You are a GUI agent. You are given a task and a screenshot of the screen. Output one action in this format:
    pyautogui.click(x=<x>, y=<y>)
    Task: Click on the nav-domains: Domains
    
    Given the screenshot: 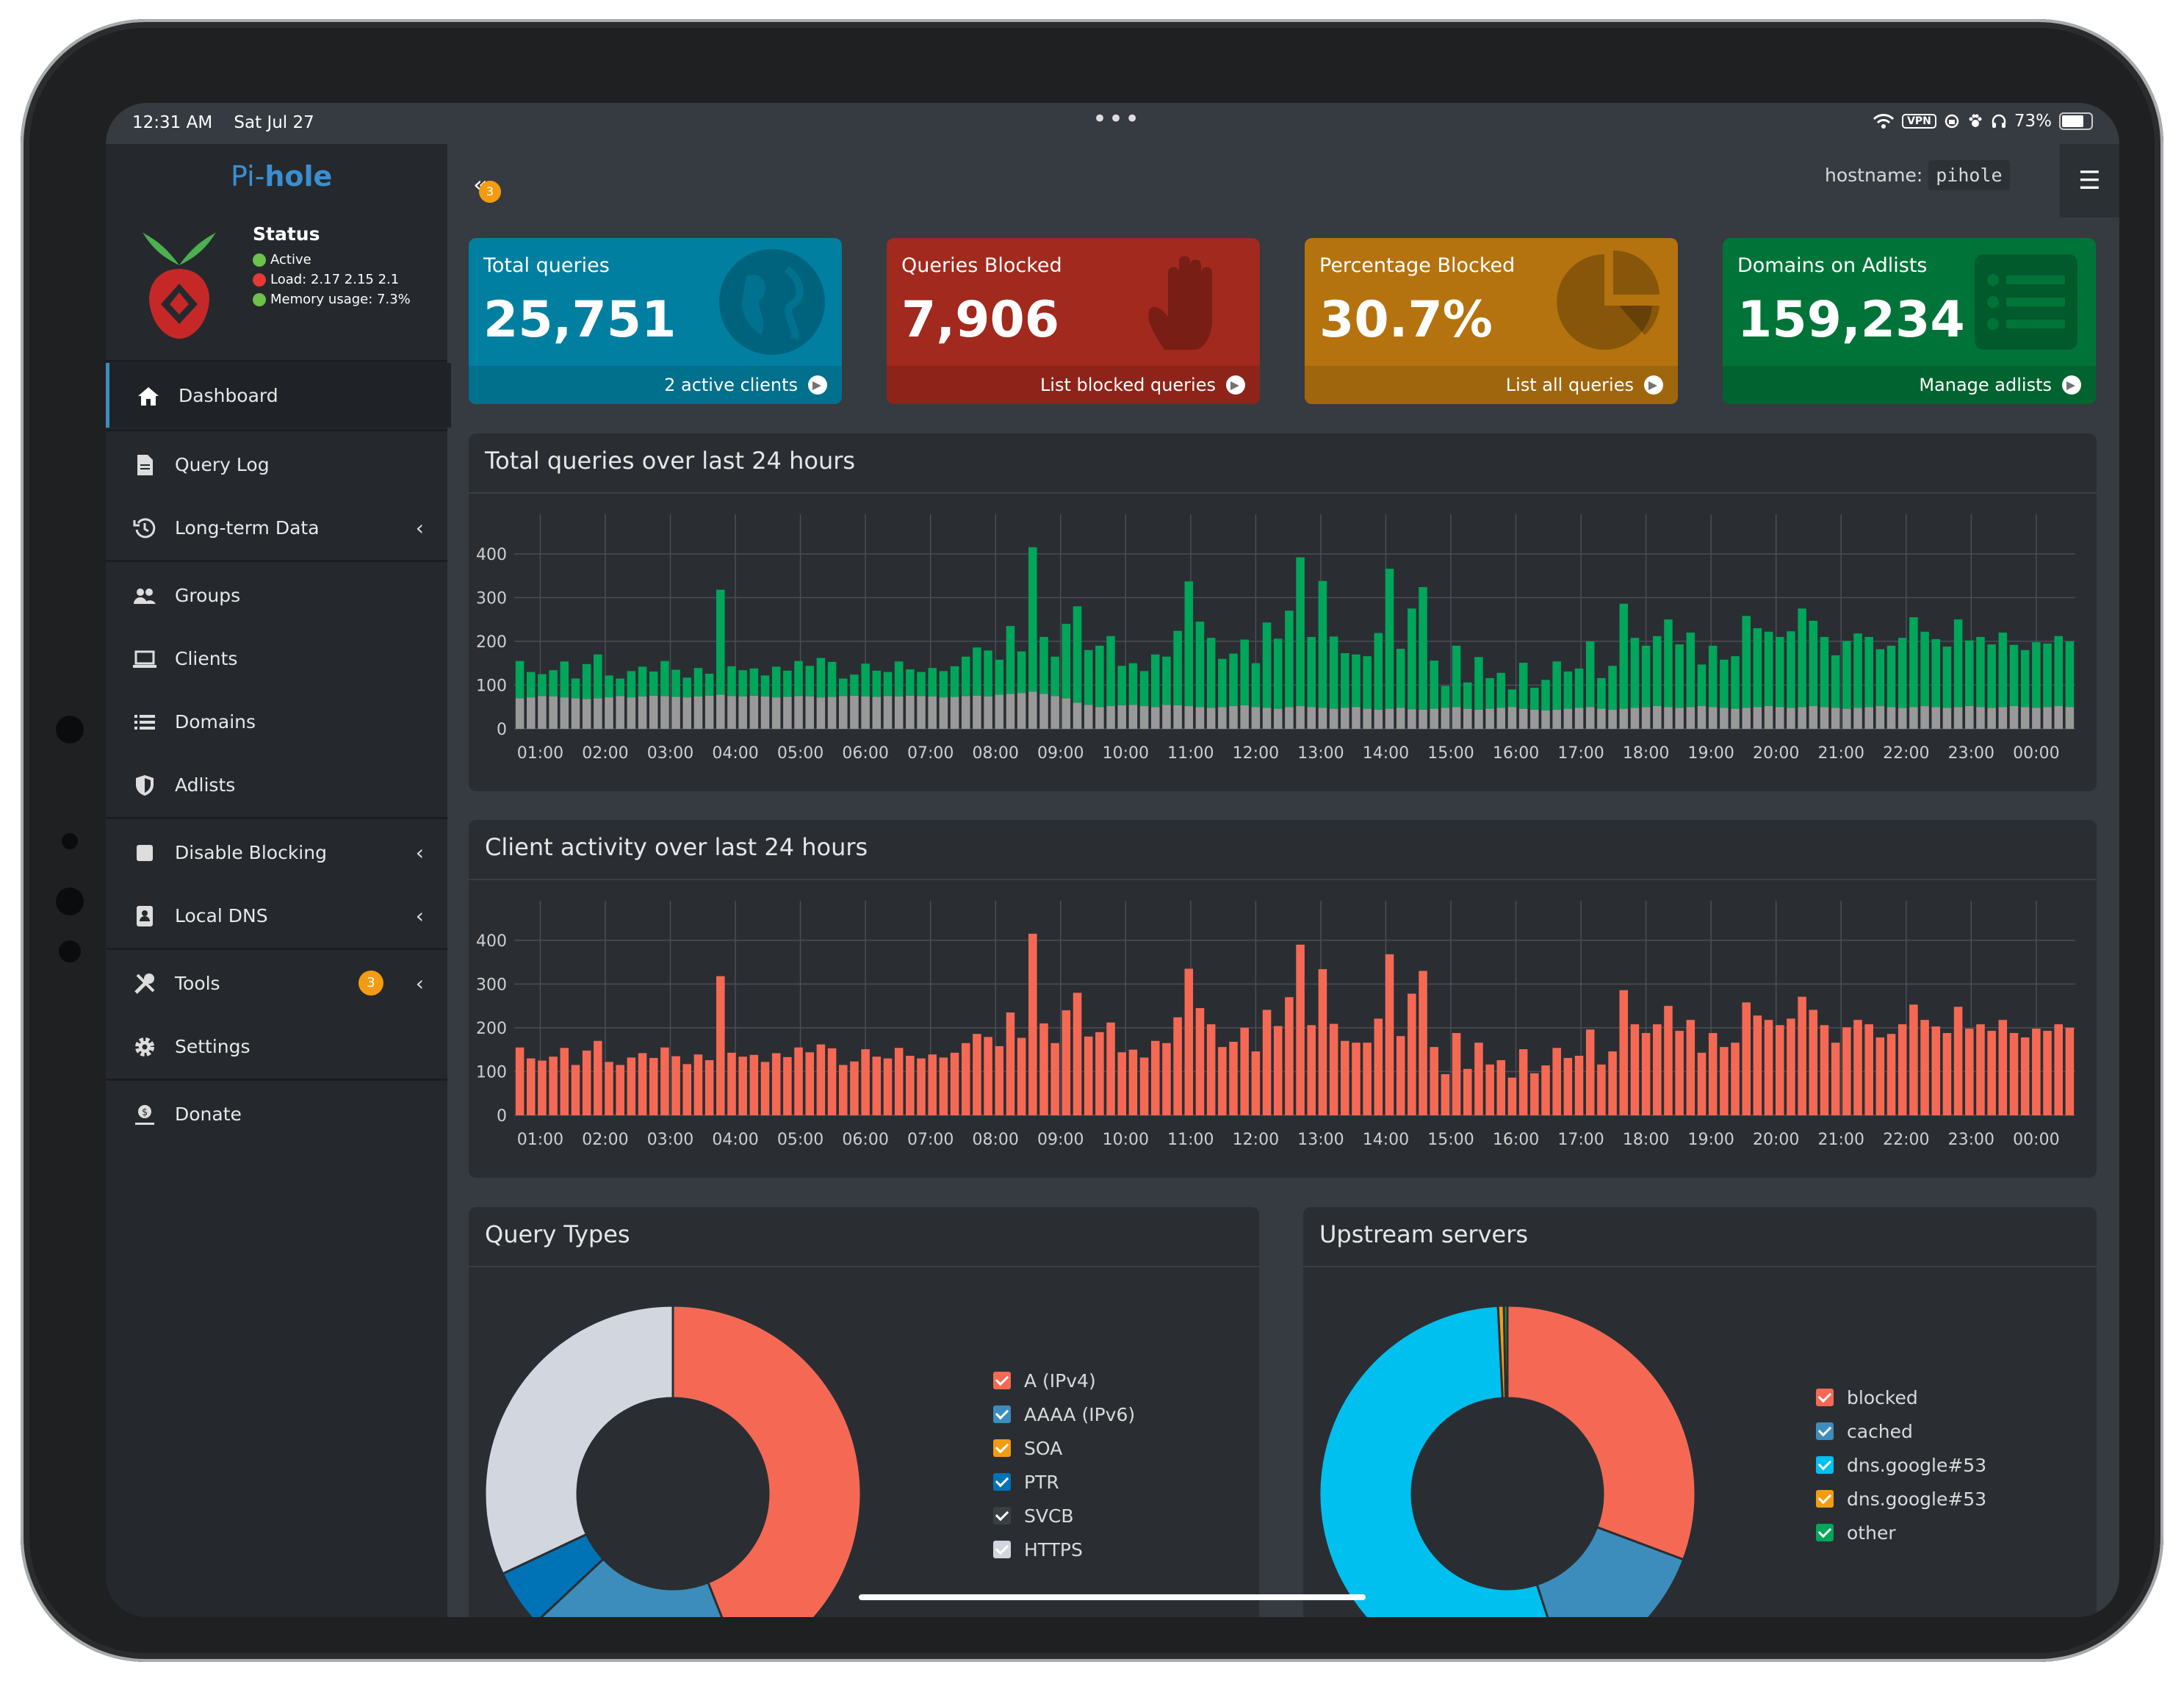 What is the action you would take?
    pyautogui.click(x=276, y=721)
    